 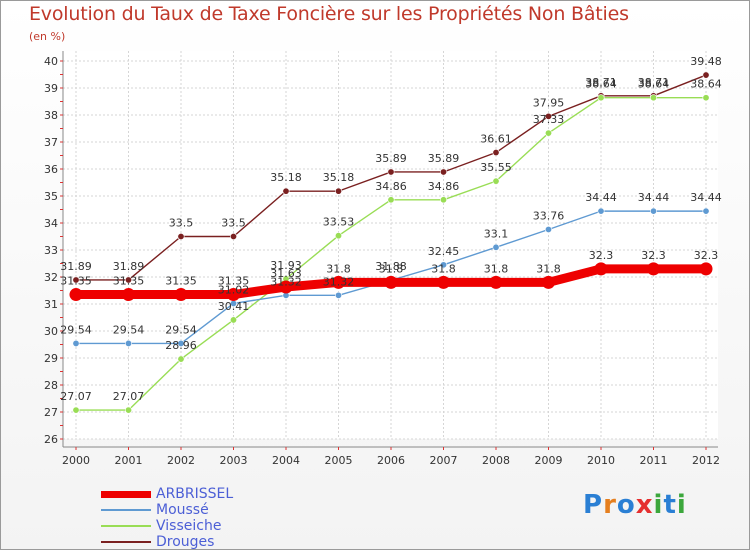 What do you see at coordinates (126, 542) in the screenshot?
I see `legend-swatch-drouges` at bounding box center [126, 542].